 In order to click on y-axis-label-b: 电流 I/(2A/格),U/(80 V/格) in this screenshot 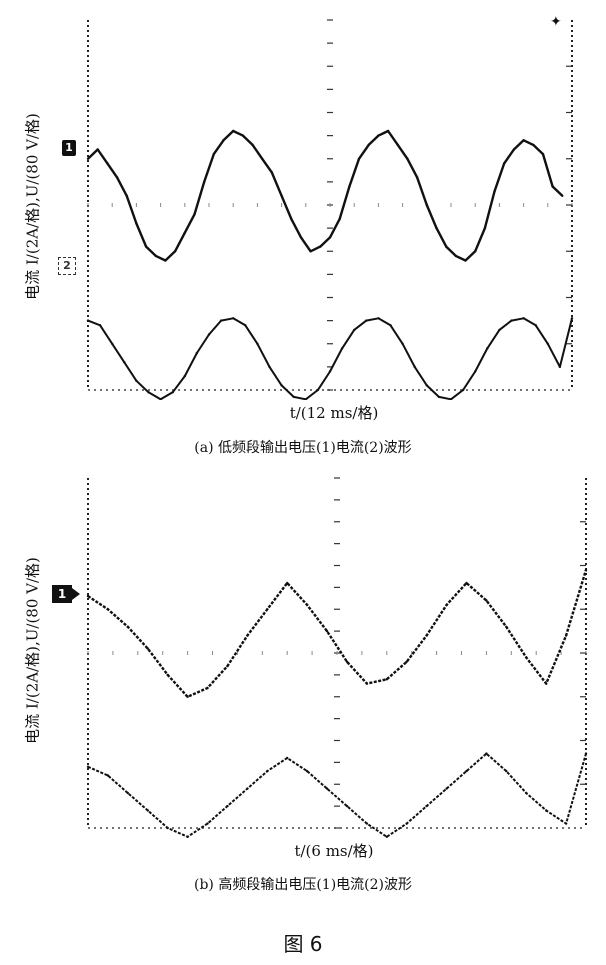, I will do `click(32, 650)`.